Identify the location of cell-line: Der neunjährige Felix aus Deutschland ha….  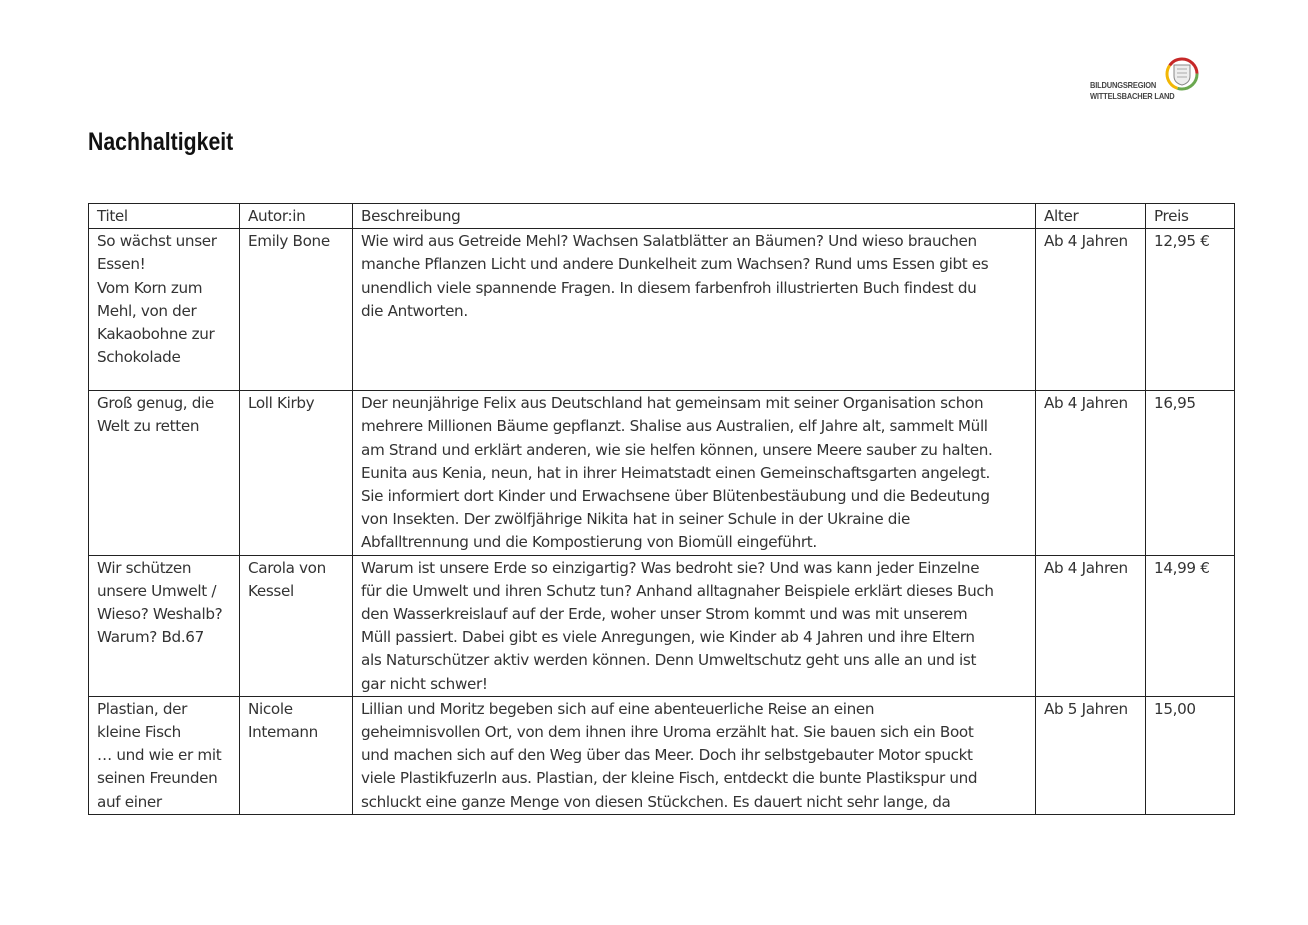
(672, 403).